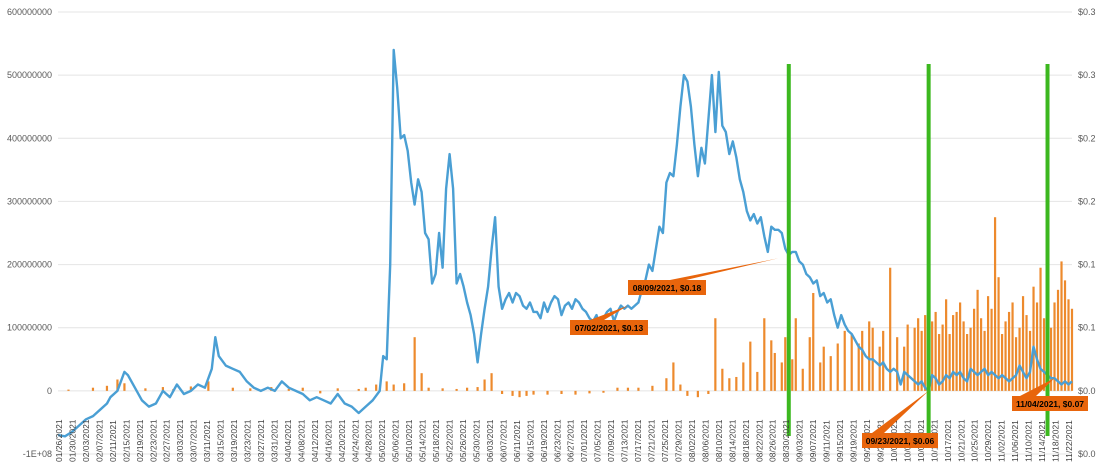 This screenshot has width=1099, height=463. Describe the element at coordinates (126, 440) in the screenshot. I see `x-axis-tick-label: 02/15/2021` at that location.